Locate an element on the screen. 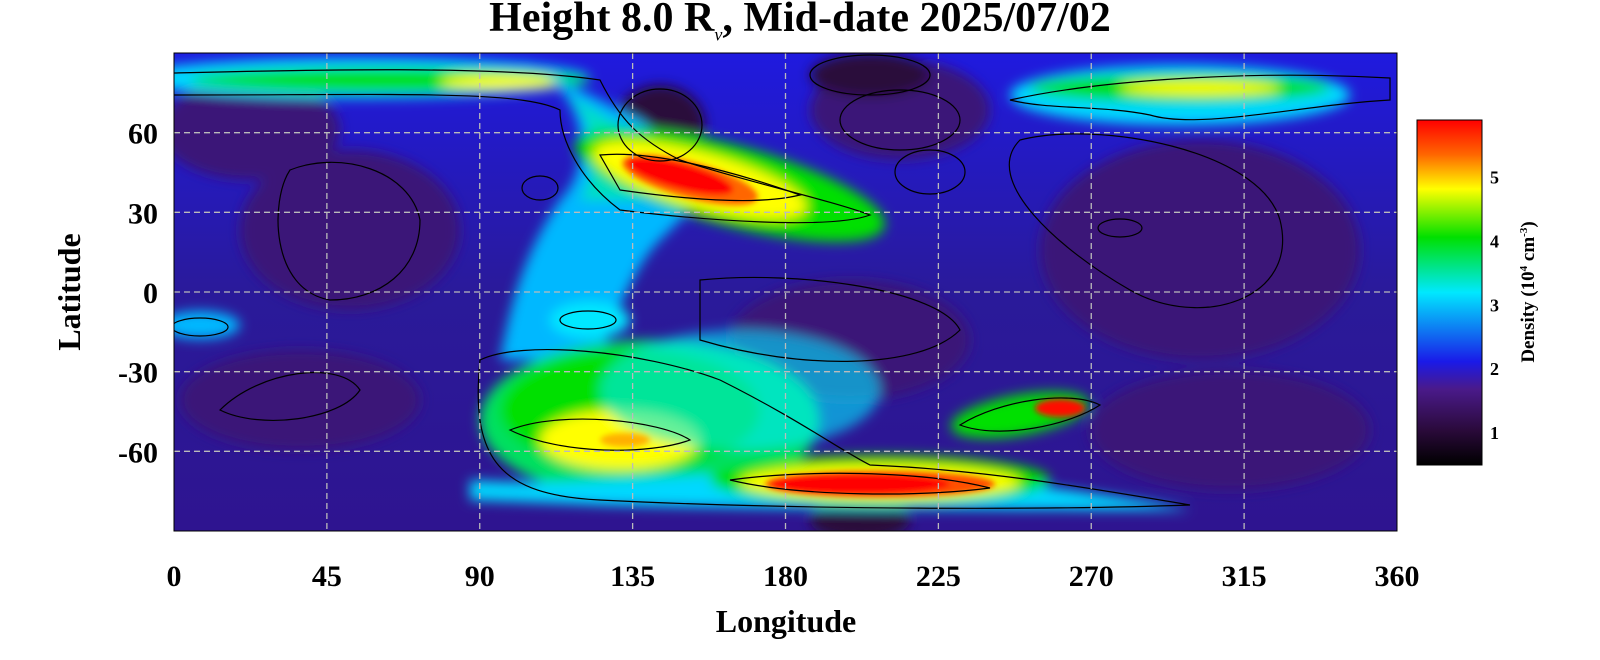 The width and height of the screenshot is (1600, 660). x-tick-label: 90 is located at coordinates (480, 576).